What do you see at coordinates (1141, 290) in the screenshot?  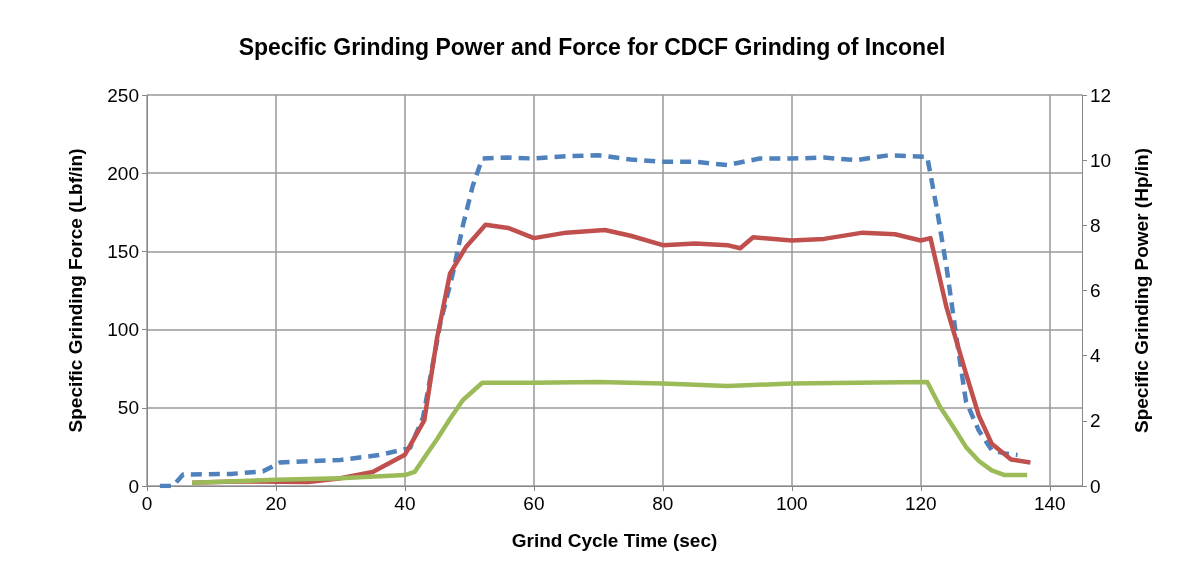 I see `y2-axis-title: Specific Grinding Power (Hp/in)` at bounding box center [1141, 290].